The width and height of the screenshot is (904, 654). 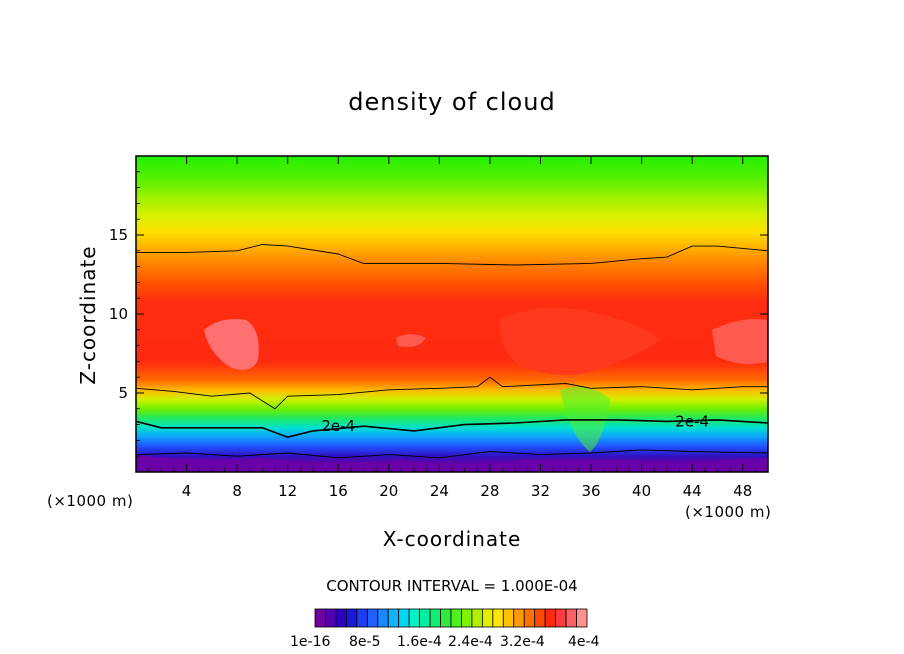 I want to click on low-density-band, so click(x=452, y=463).